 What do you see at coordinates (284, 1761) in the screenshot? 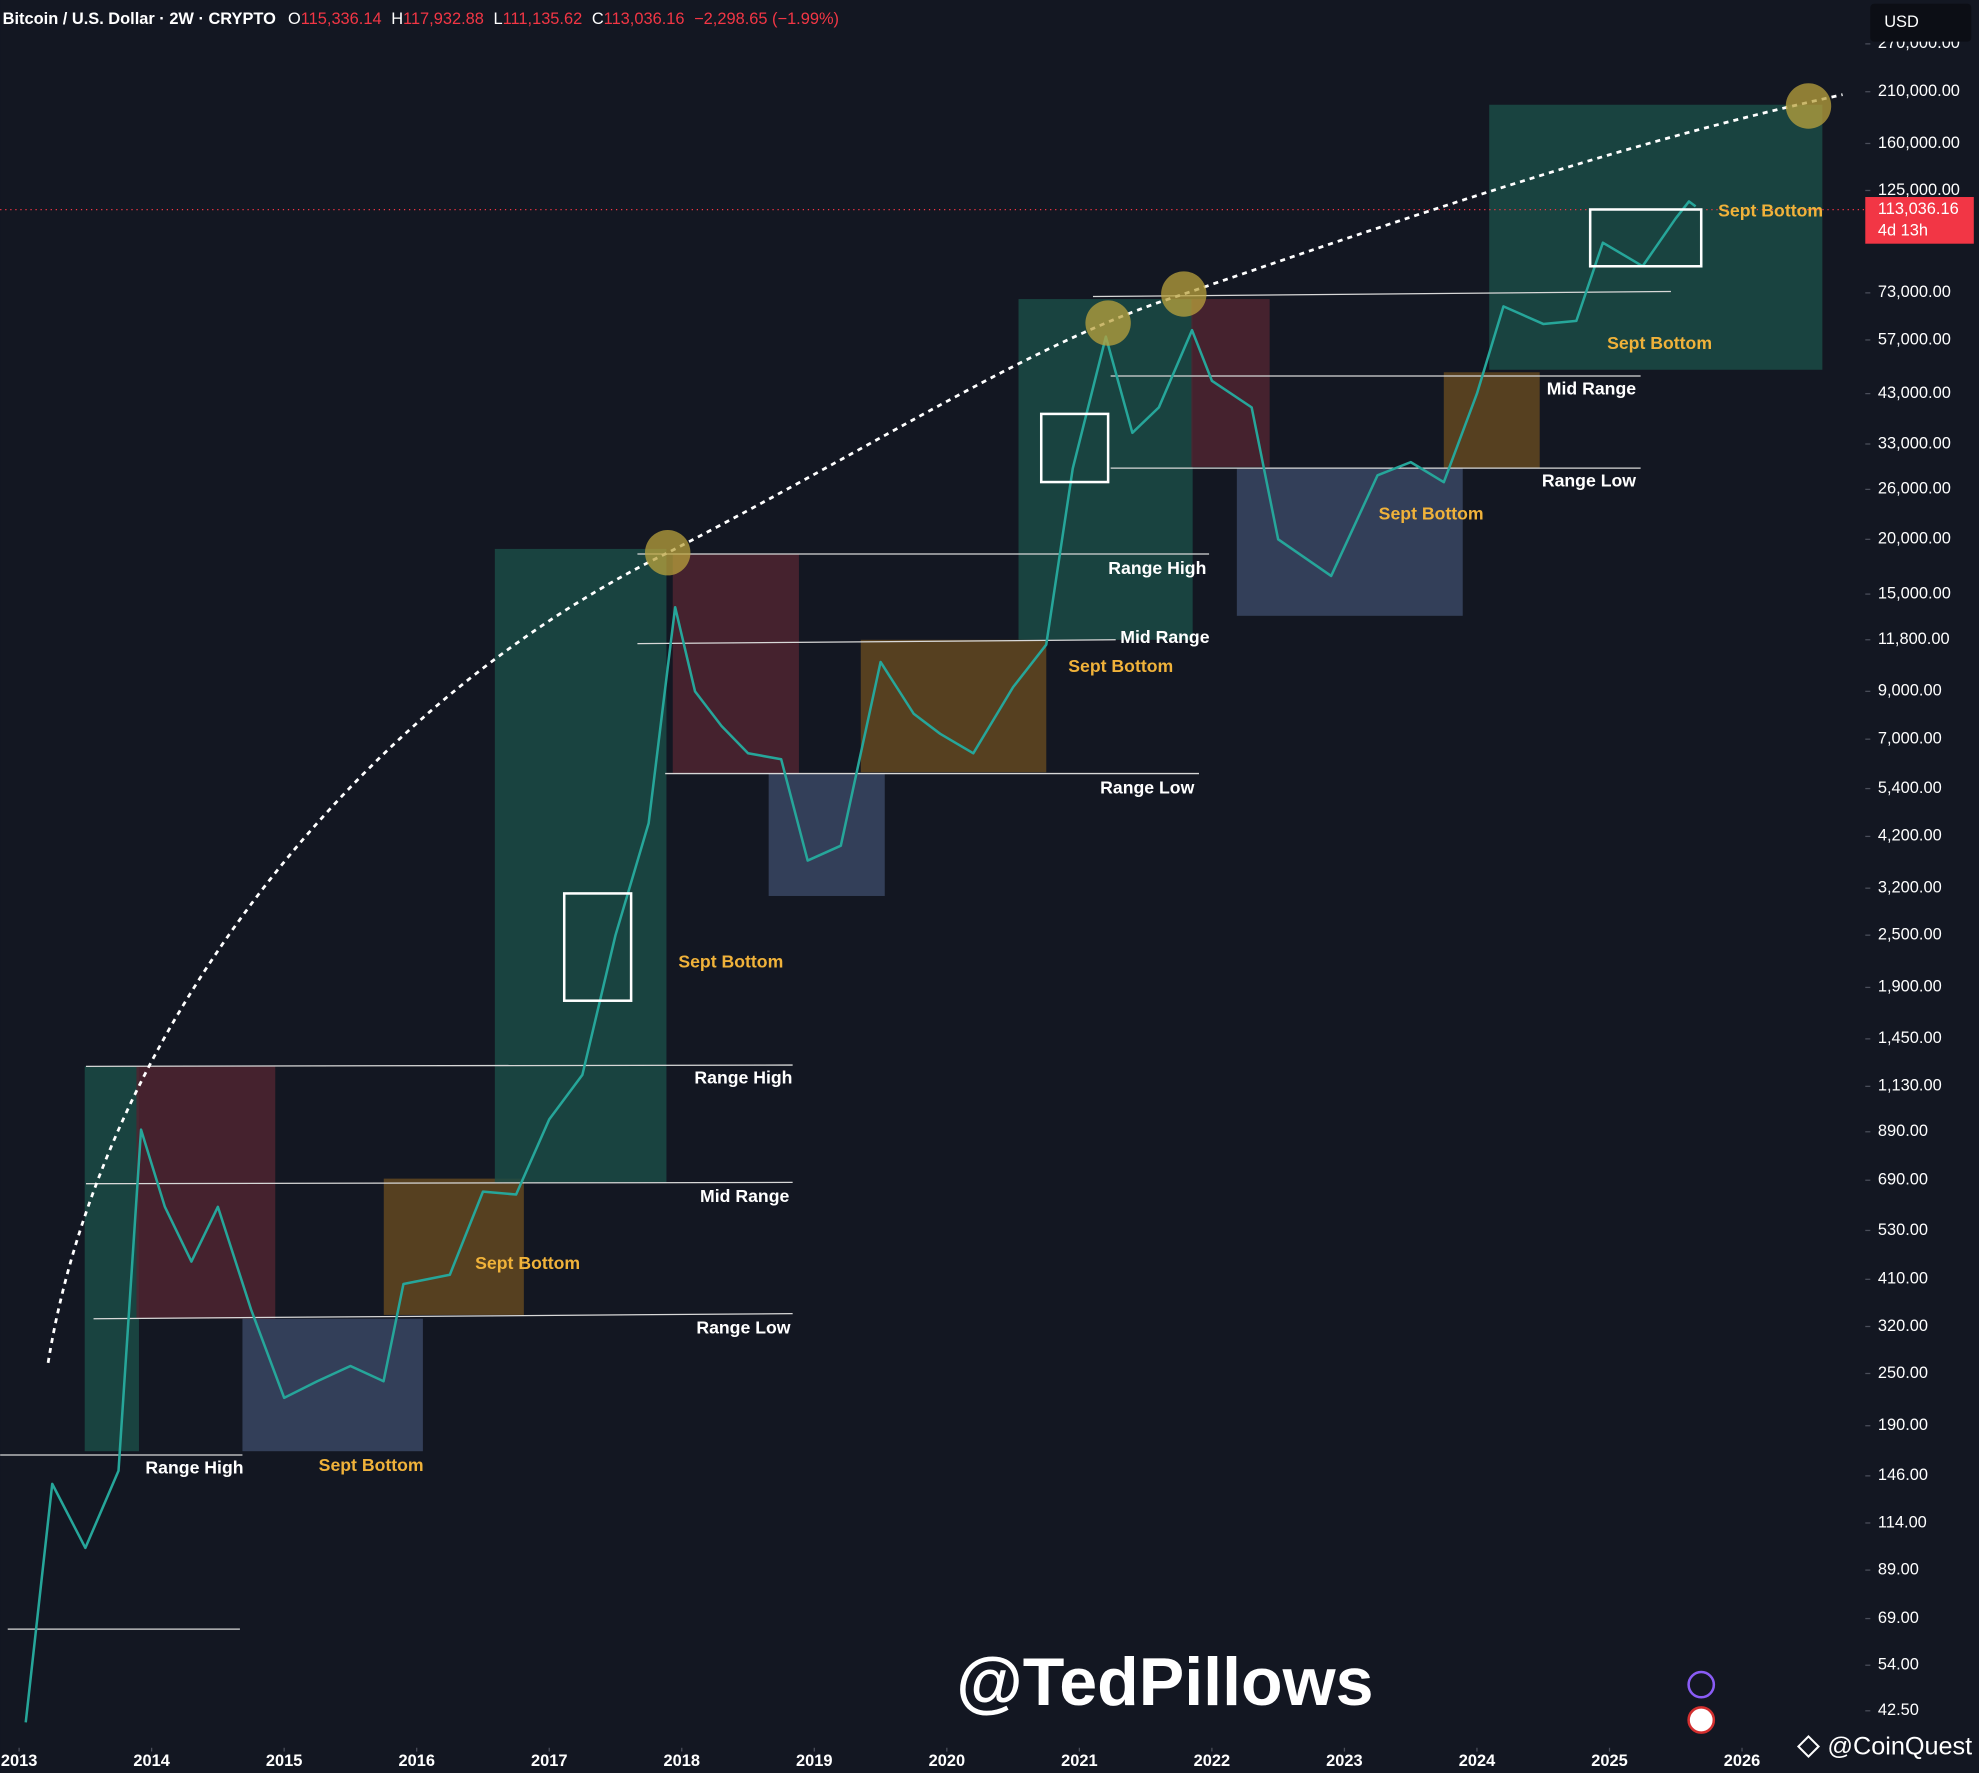
I see `x-tick-label: 2015` at bounding box center [284, 1761].